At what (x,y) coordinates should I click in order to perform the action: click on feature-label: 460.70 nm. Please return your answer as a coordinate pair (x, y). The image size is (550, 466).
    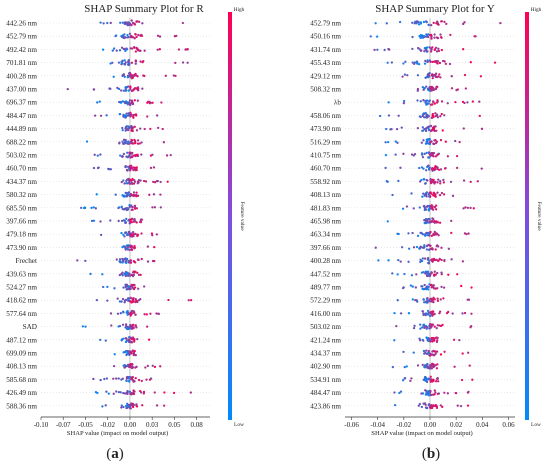
    Looking at the image, I should click on (21, 169).